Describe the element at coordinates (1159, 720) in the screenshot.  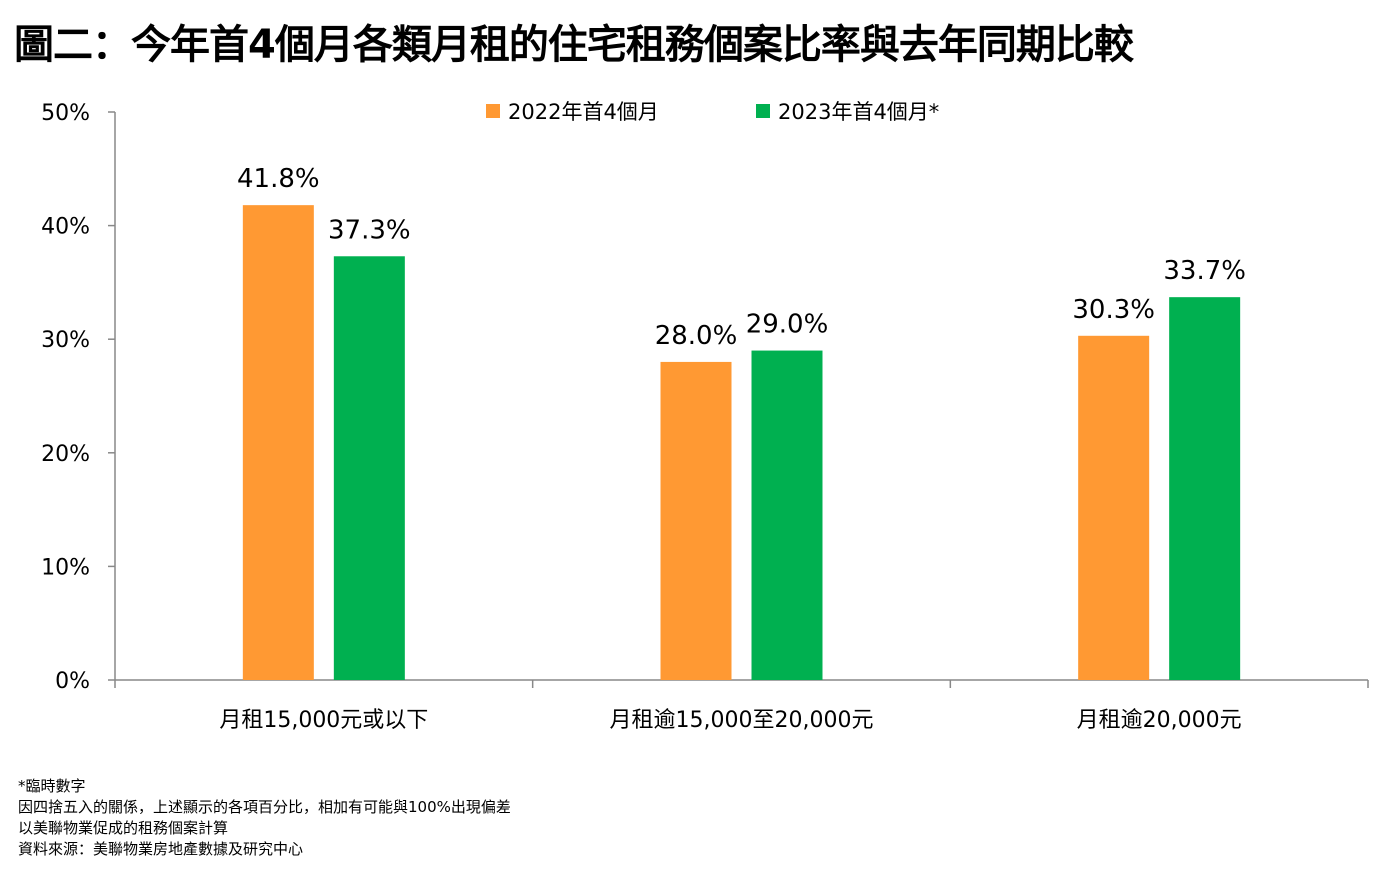
I see `x-tick-label: 月租逾20,000元` at that location.